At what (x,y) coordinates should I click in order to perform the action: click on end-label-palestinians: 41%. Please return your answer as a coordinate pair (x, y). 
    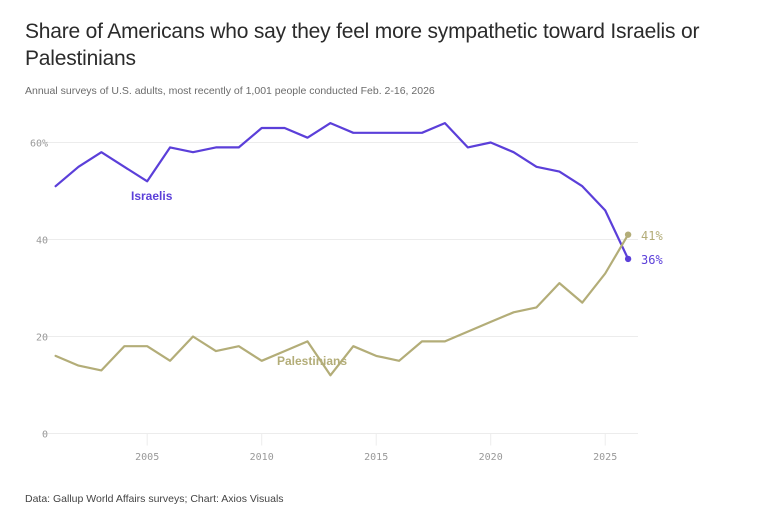
    Looking at the image, I should click on (652, 236).